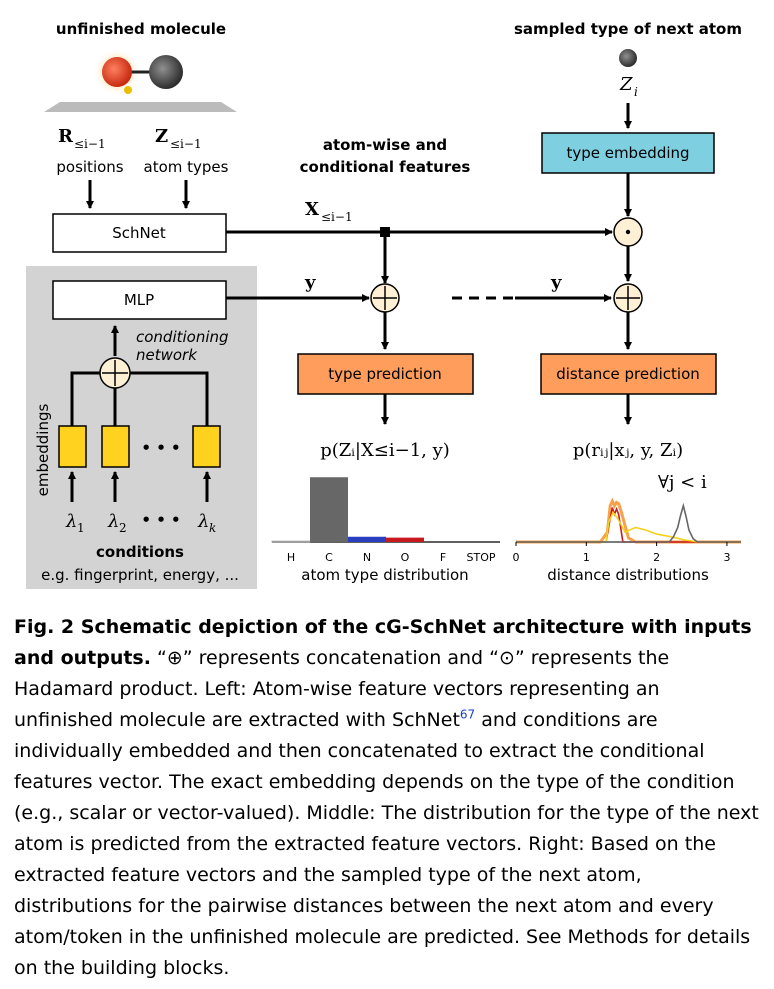 The image size is (774, 989). What do you see at coordinates (636, 92) in the screenshot?
I see `zi-subscript: i` at bounding box center [636, 92].